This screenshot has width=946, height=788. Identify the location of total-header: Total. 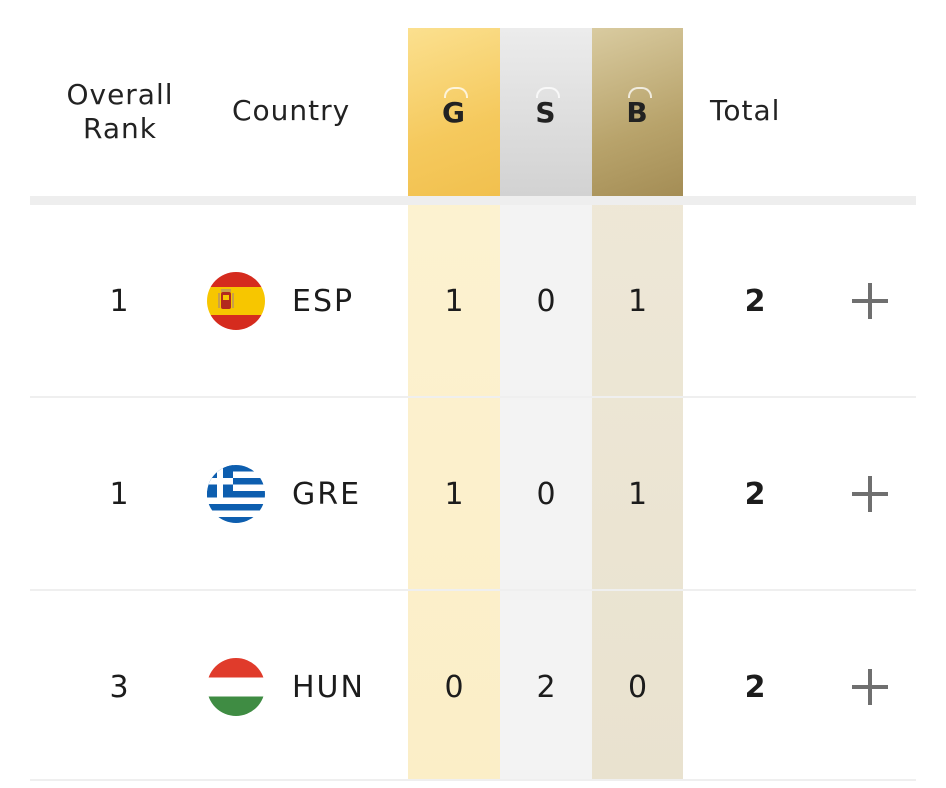
(745, 110).